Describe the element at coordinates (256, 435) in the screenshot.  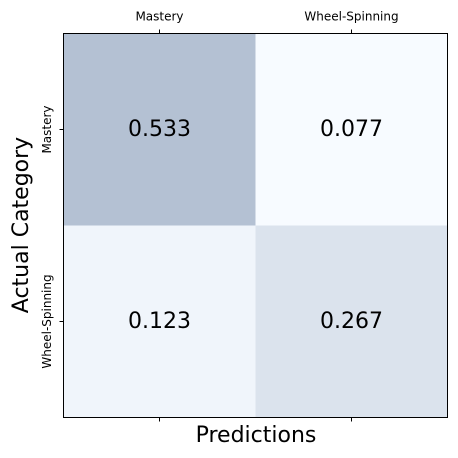
I see `x-axis-label: Predictions` at that location.